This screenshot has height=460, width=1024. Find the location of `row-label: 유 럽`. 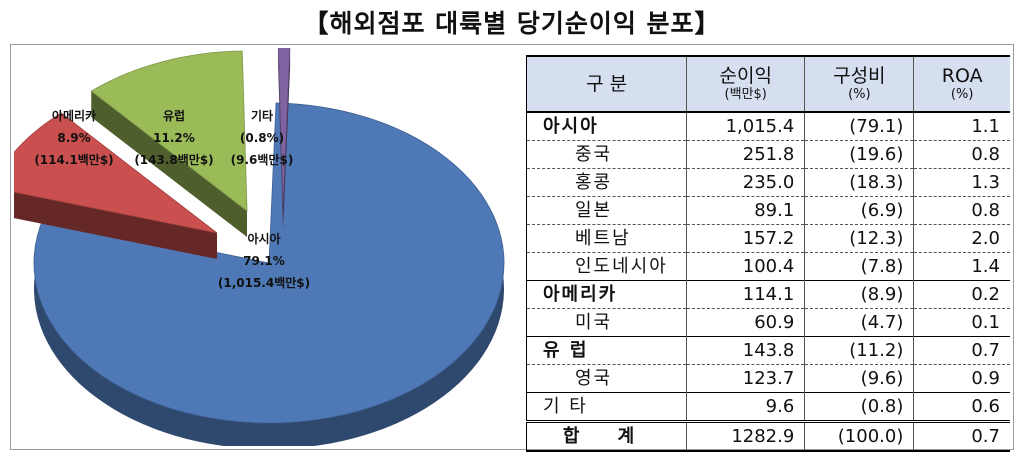

row-label: 유 럽 is located at coordinates (606, 350).